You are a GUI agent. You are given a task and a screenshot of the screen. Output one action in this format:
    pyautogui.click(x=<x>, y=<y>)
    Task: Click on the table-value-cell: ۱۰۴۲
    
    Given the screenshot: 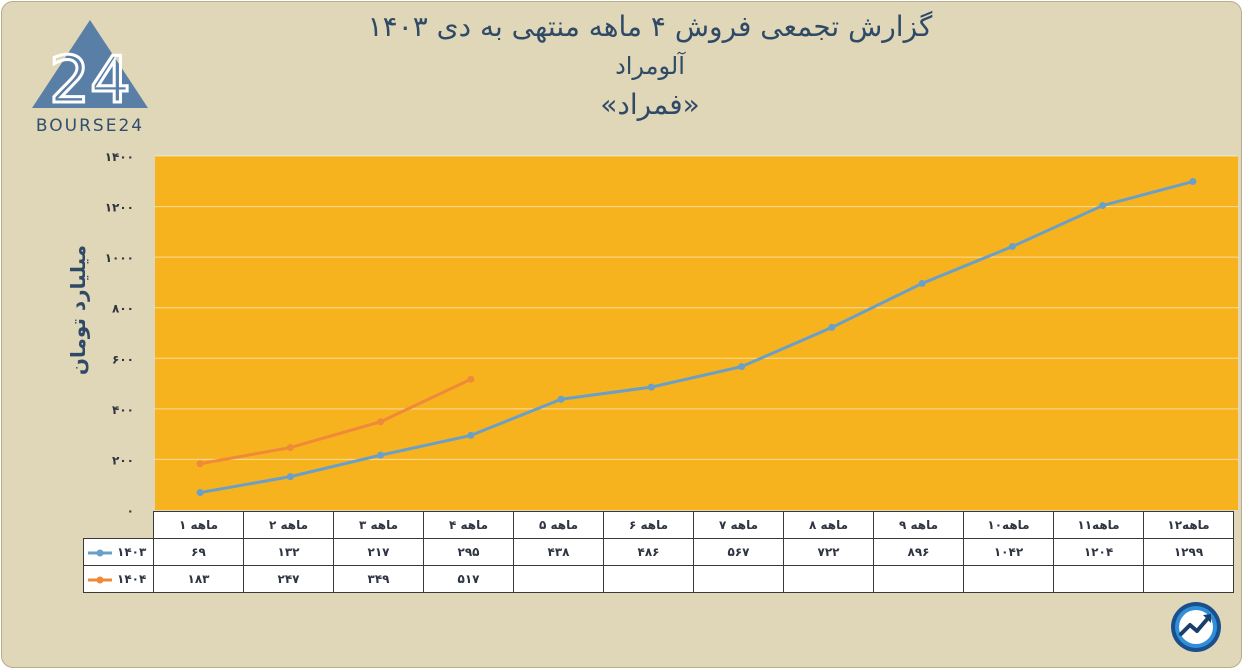 What is the action you would take?
    pyautogui.click(x=1008, y=552)
    